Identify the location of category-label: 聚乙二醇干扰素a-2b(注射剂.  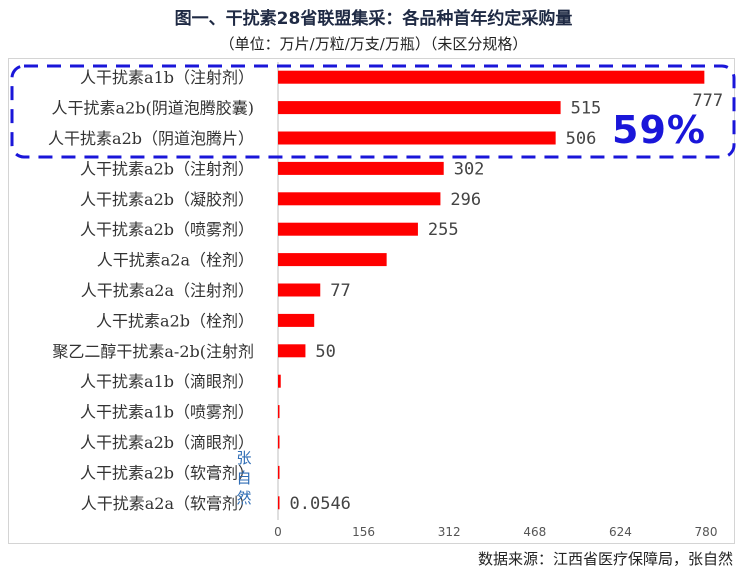
(153, 351).